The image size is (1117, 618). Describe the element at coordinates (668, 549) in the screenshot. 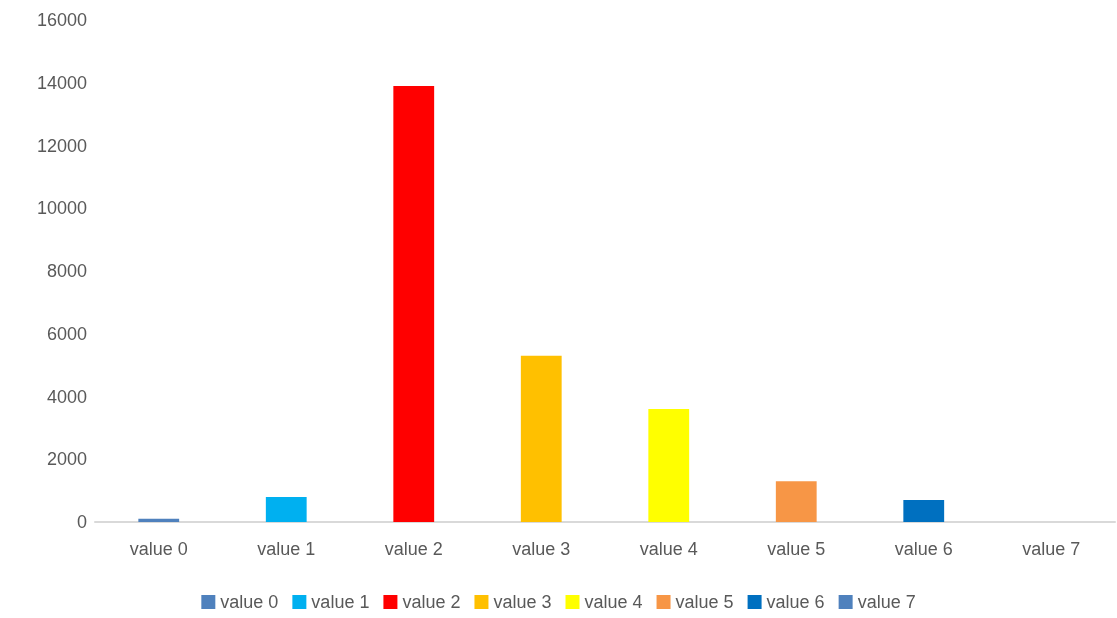

I see `x-tick-label: value 4` at that location.